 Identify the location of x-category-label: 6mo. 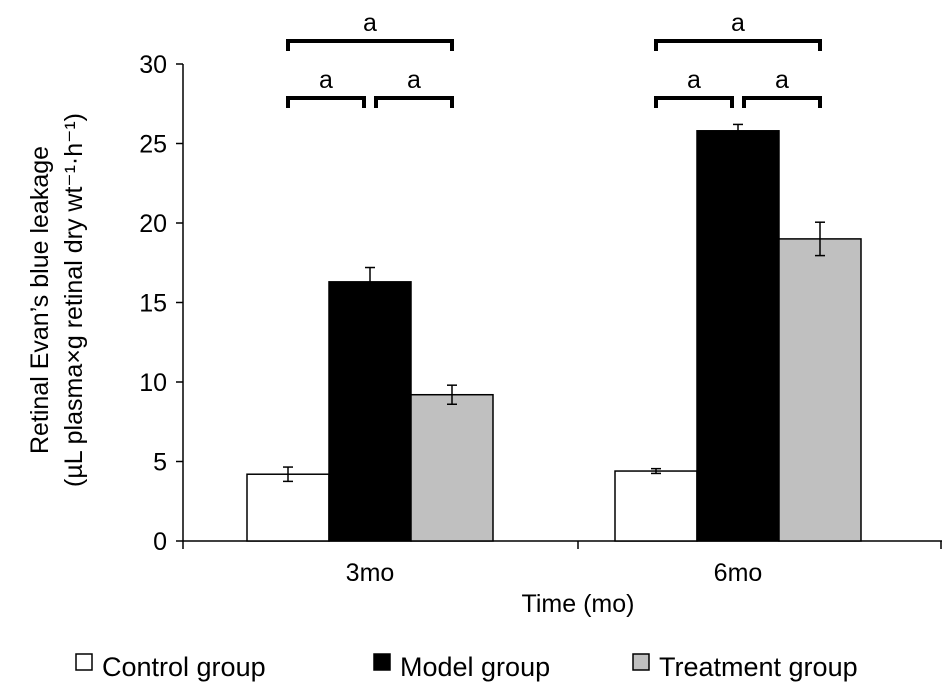
(738, 573).